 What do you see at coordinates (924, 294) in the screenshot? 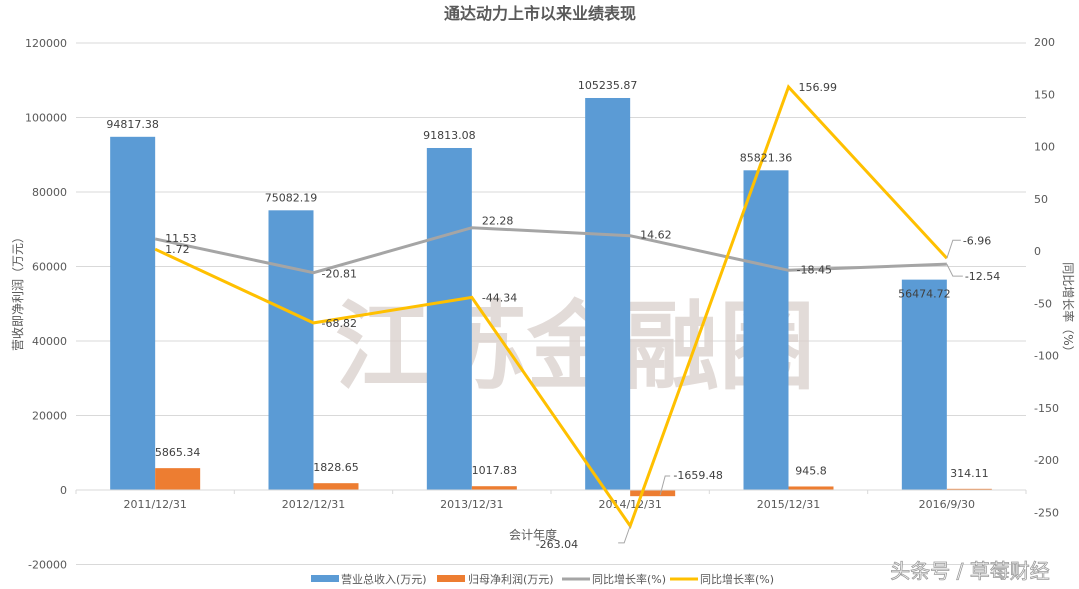
I see `bar-data-label: 56474.72` at bounding box center [924, 294].